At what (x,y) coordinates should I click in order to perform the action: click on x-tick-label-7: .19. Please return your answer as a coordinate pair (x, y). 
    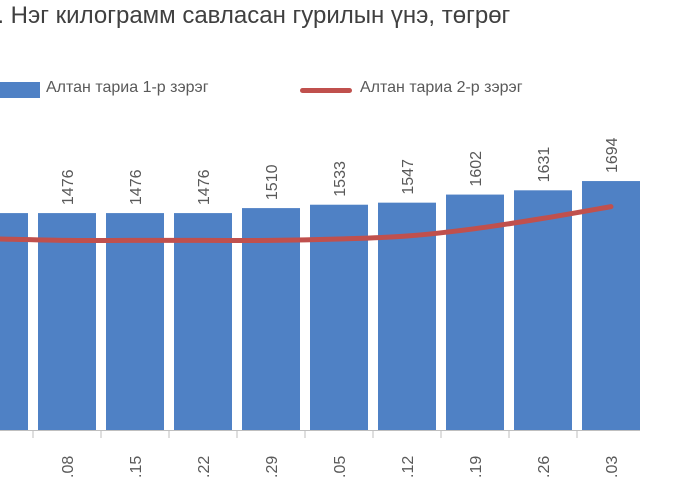
    Looking at the image, I should click on (476, 467).